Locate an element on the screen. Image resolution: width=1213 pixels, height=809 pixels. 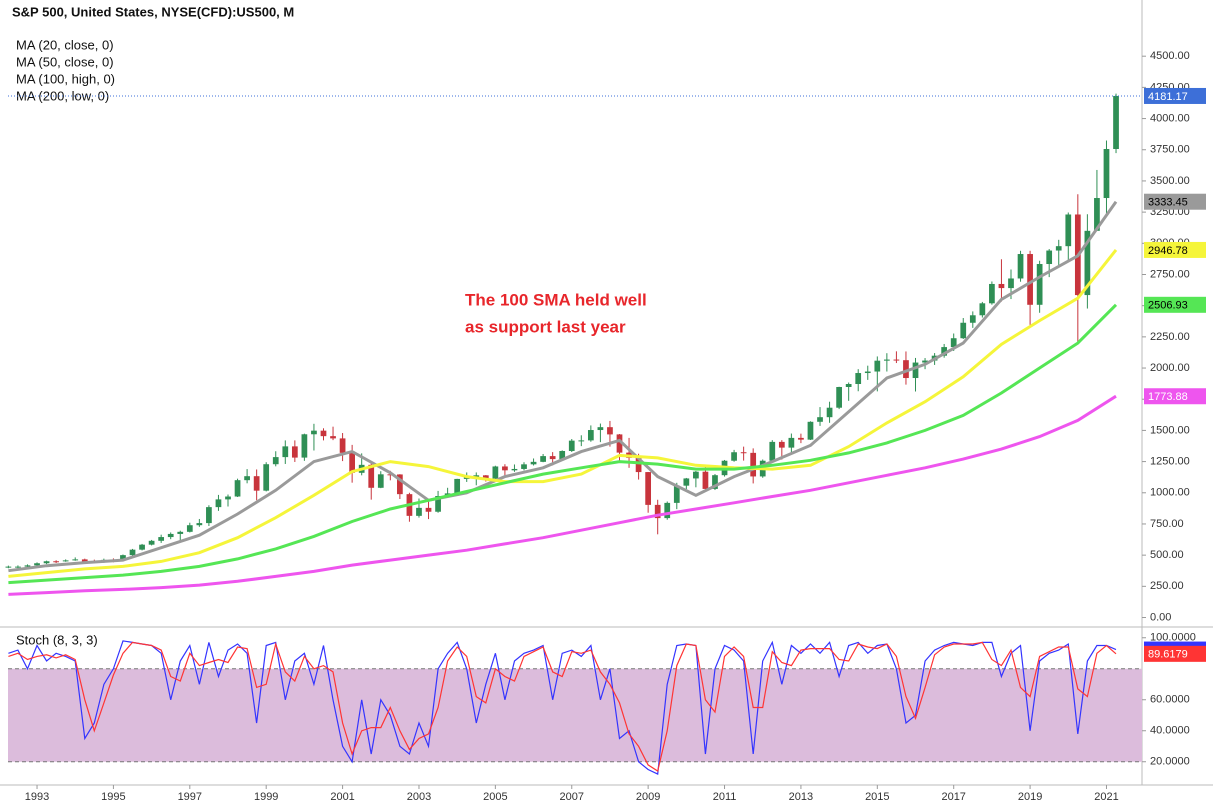
ma-last-value: 2946.78 is located at coordinates (1168, 251).